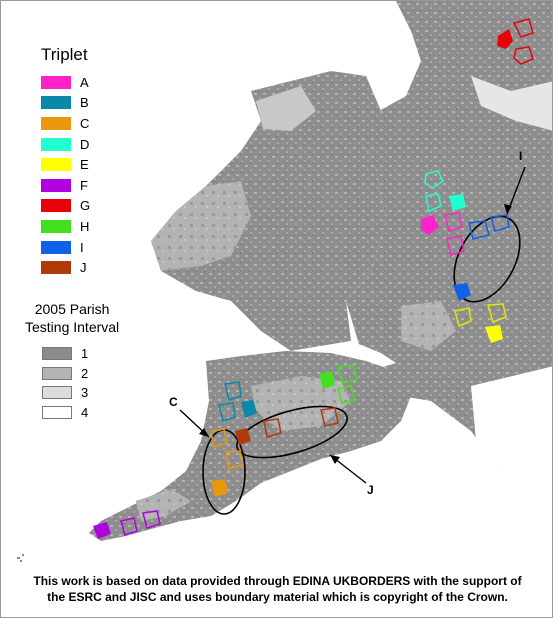  Describe the element at coordinates (85, 144) in the screenshot. I see `triplet-label: D` at that location.